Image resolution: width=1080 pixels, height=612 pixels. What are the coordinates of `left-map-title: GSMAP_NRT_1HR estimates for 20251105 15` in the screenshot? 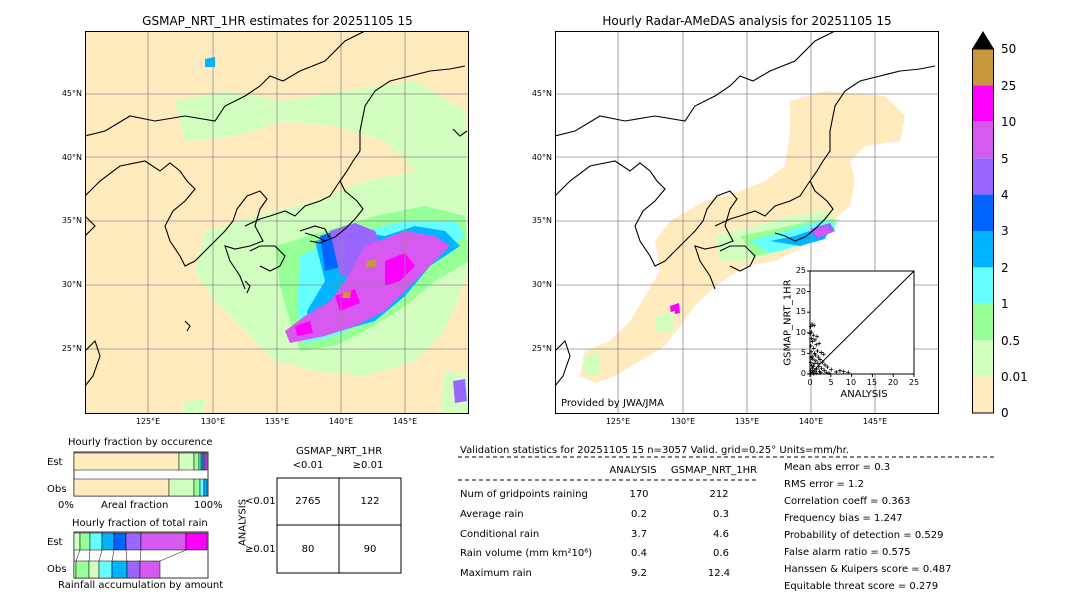 It's located at (277, 21).